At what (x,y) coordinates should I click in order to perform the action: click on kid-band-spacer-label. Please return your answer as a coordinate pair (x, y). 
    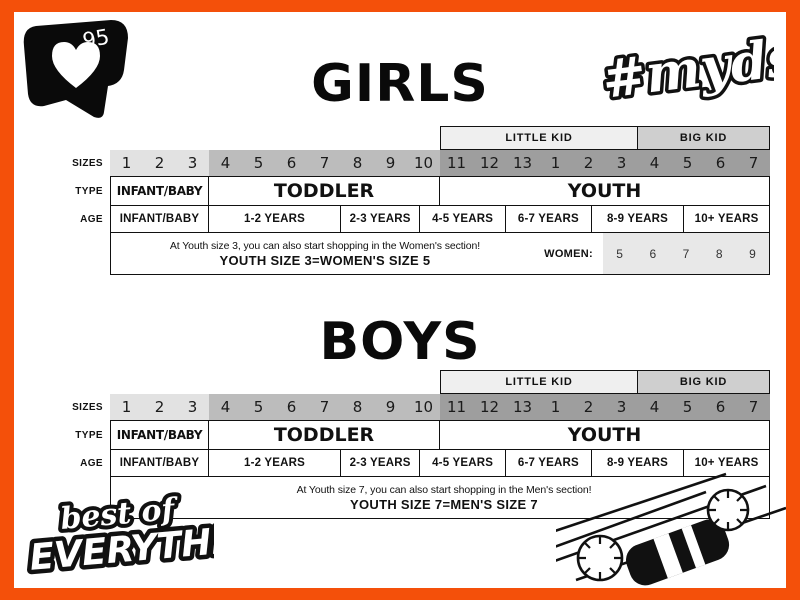
    Looking at the image, I should click on (84, 138).